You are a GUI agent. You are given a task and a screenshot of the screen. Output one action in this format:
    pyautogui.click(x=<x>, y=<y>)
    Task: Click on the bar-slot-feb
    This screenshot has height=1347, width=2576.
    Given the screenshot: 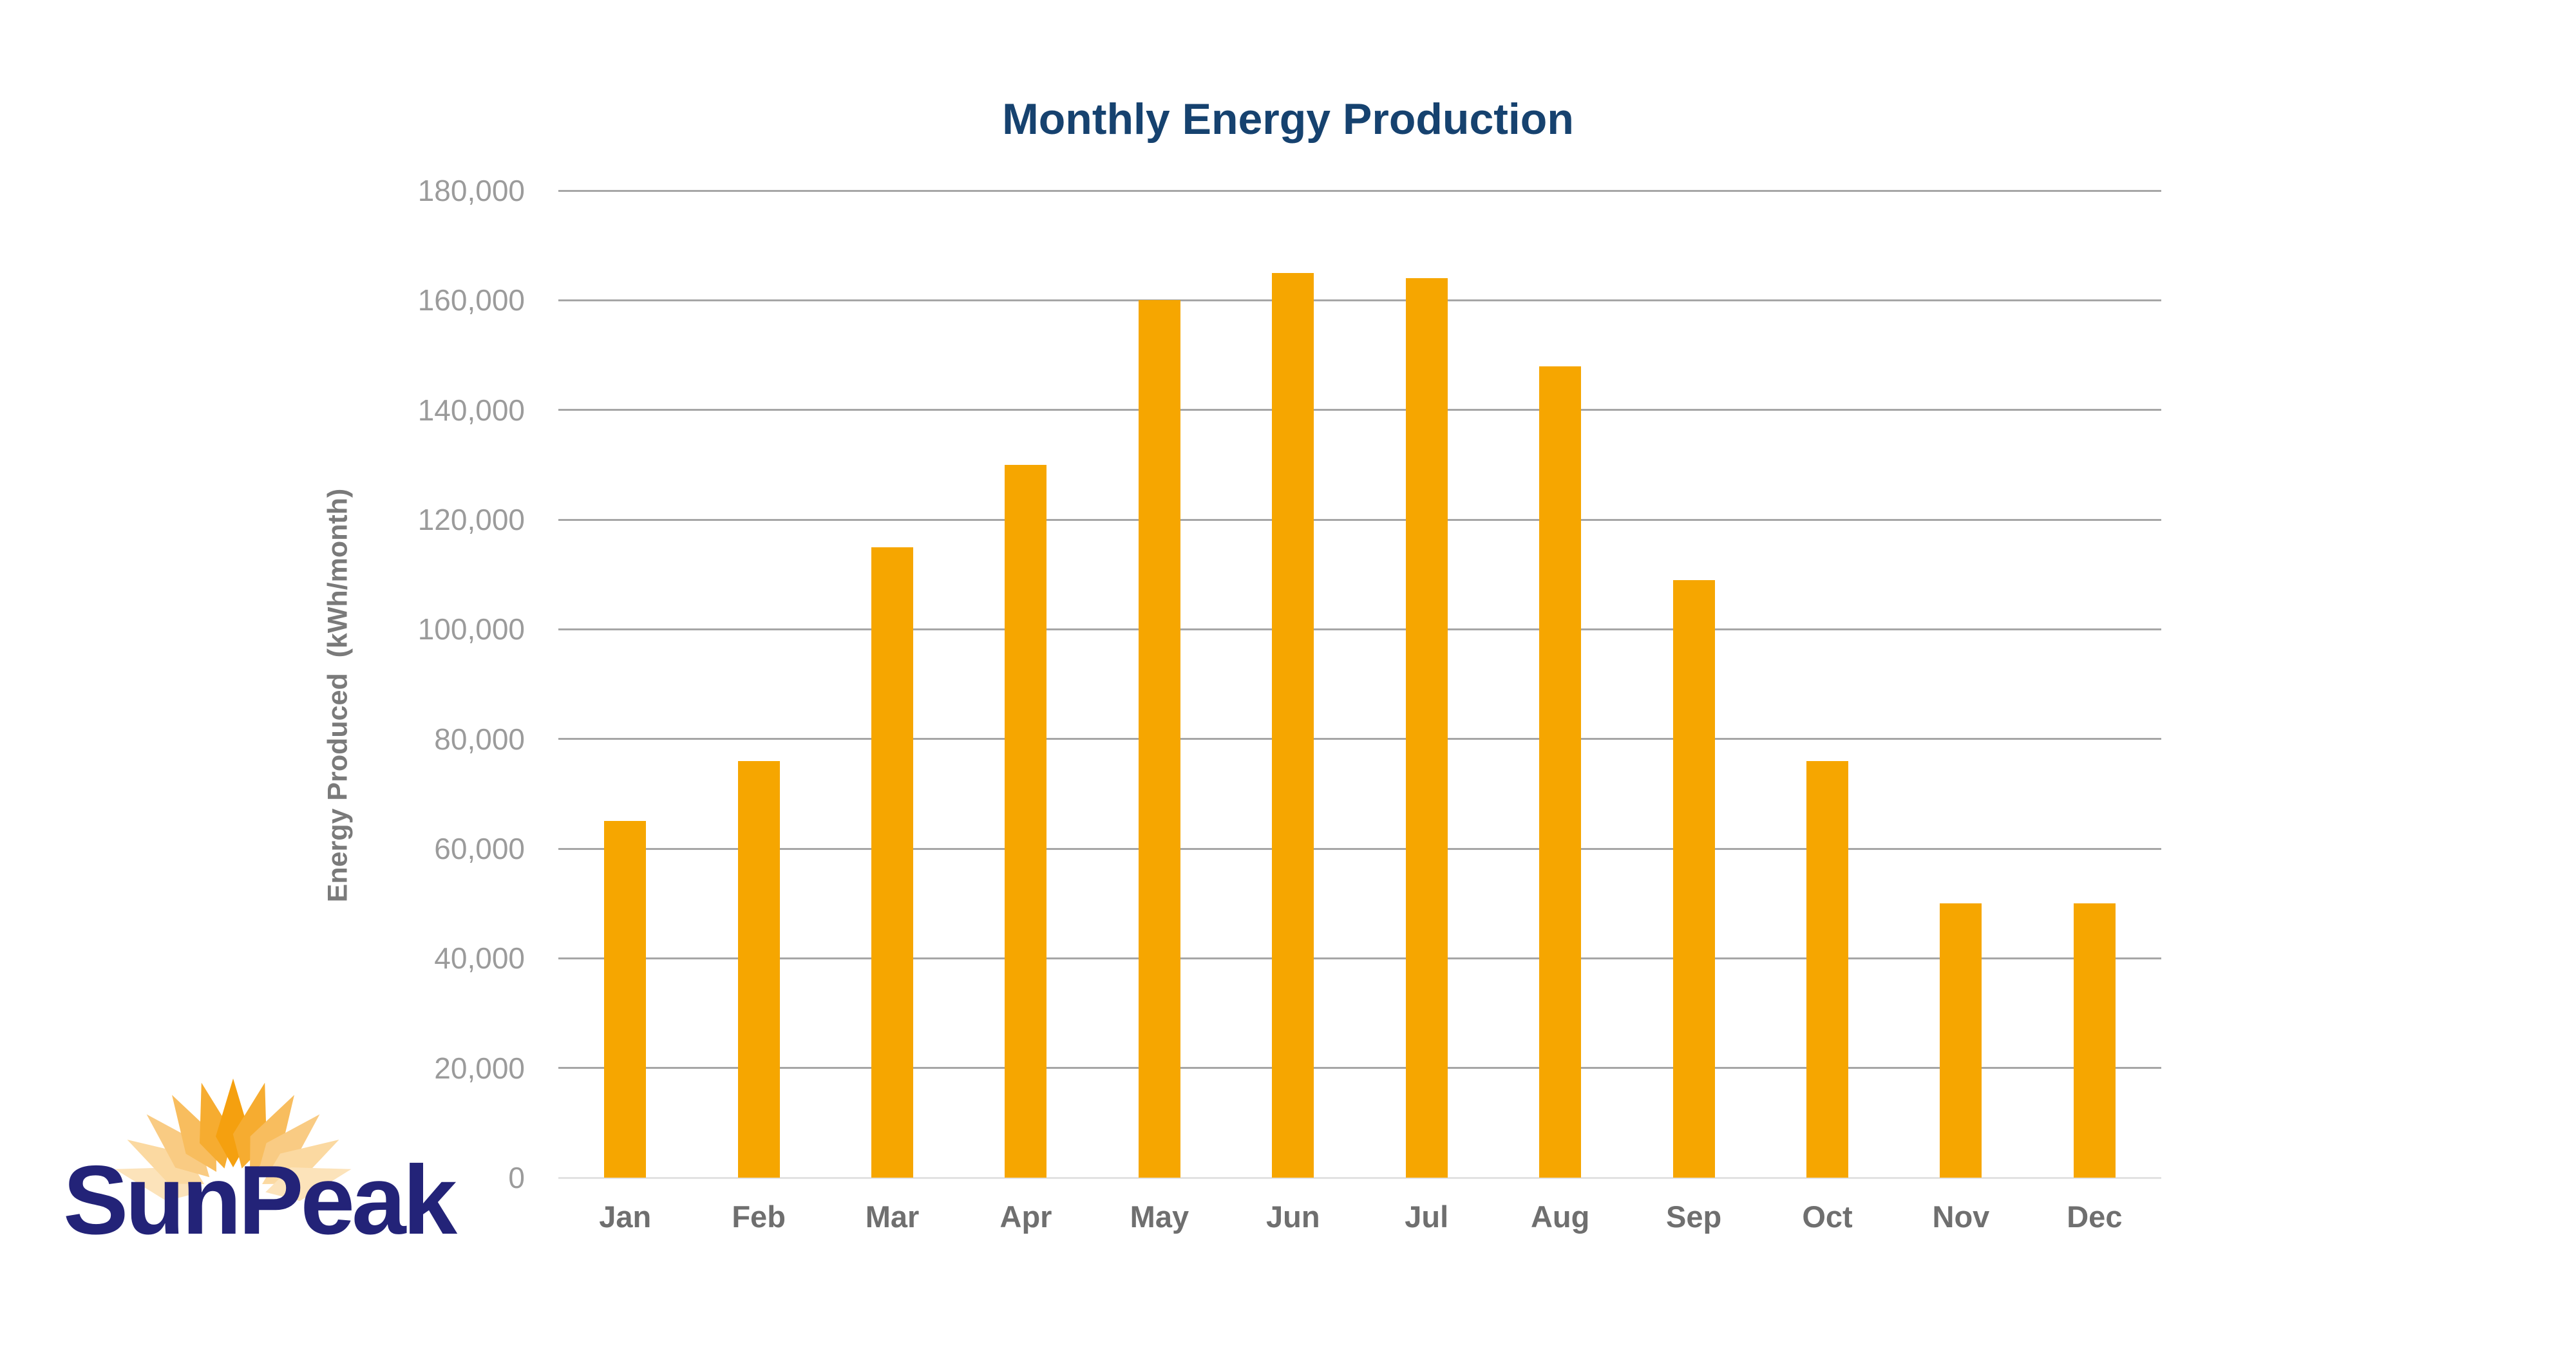 What is the action you would take?
    pyautogui.click(x=758, y=684)
    